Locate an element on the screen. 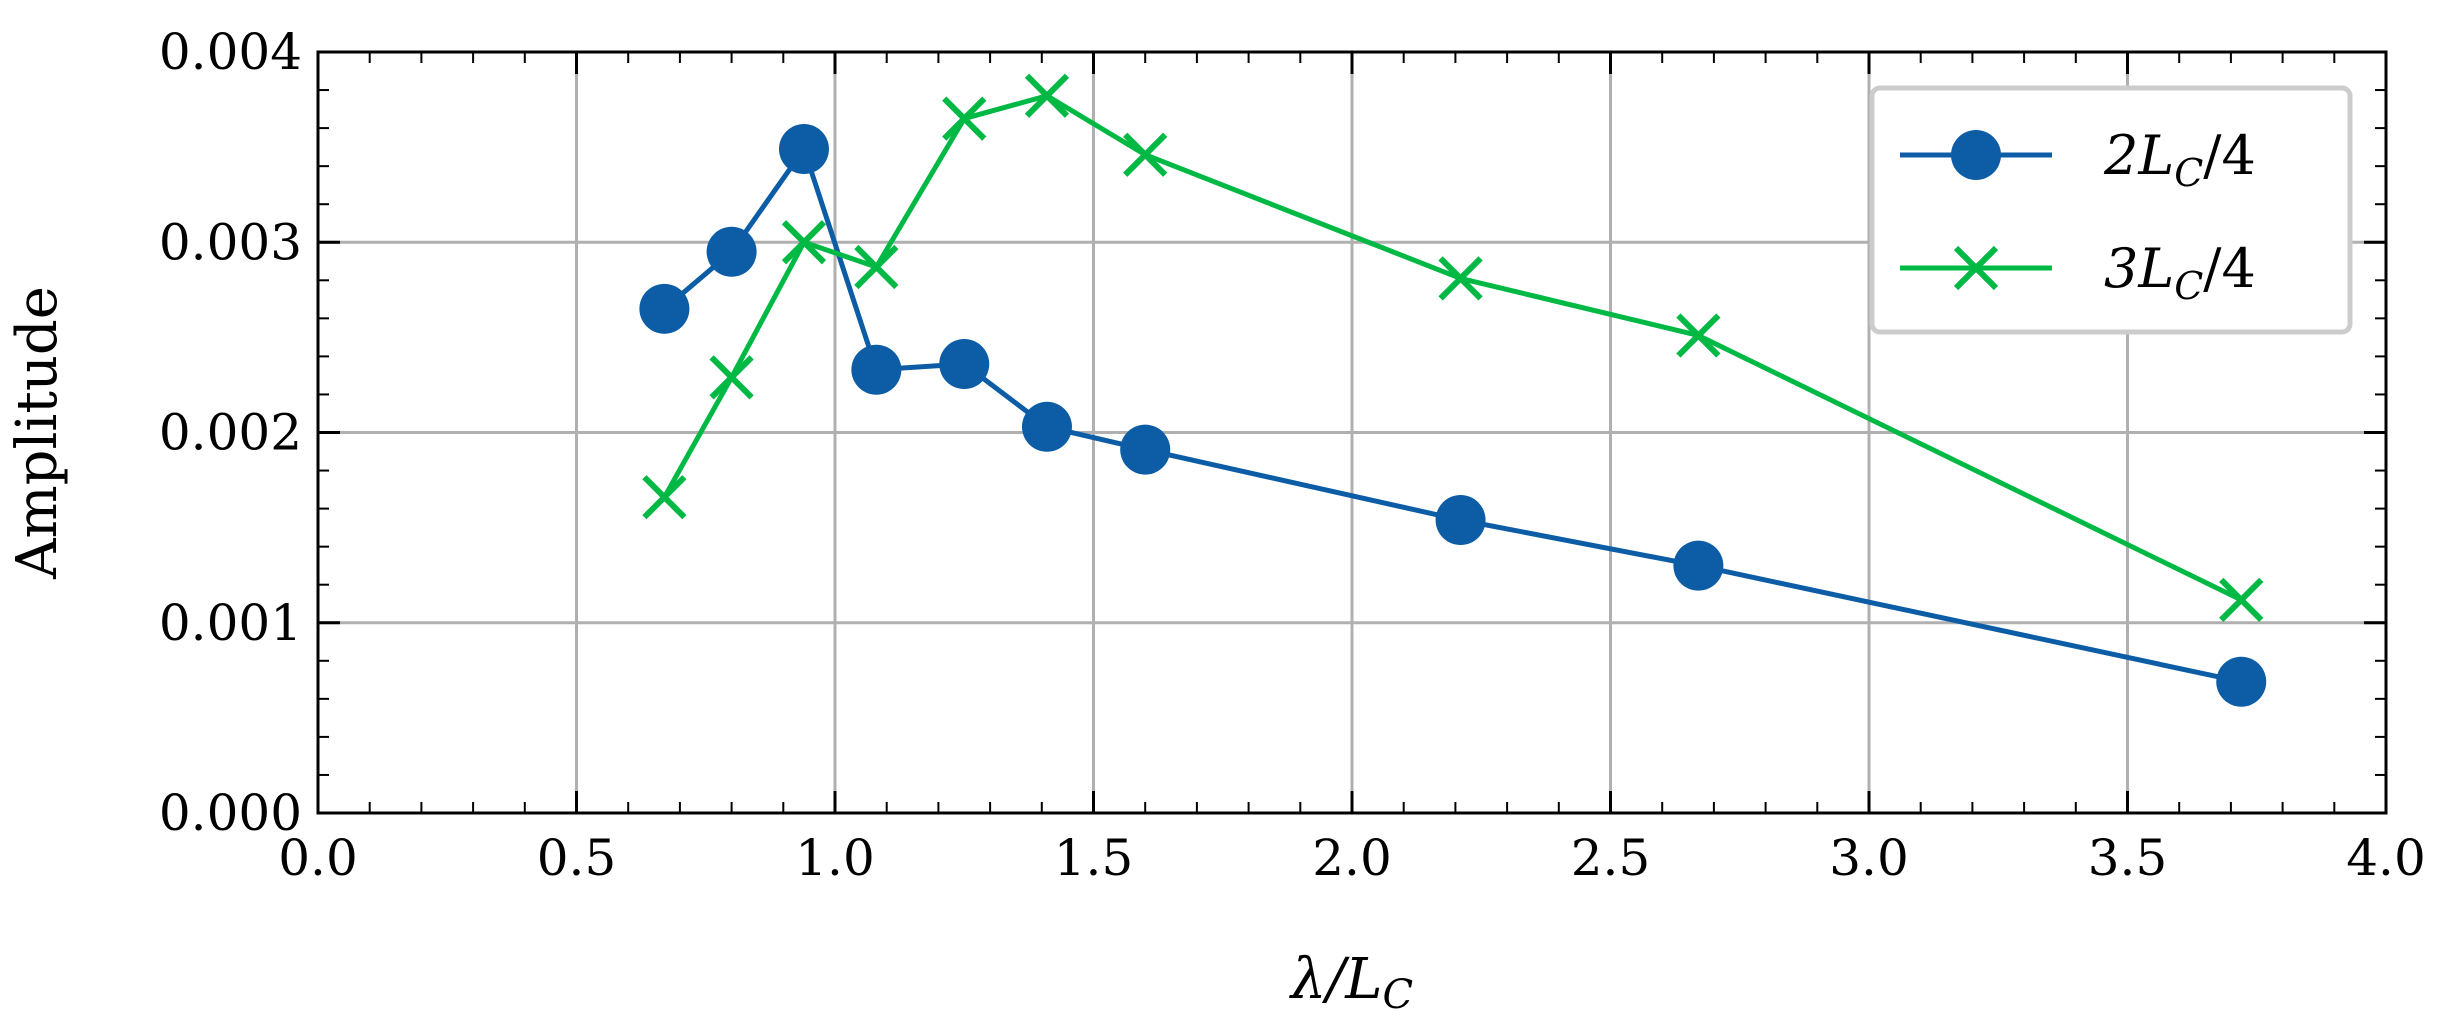  x-tick-label: 0.0 is located at coordinates (318, 858).